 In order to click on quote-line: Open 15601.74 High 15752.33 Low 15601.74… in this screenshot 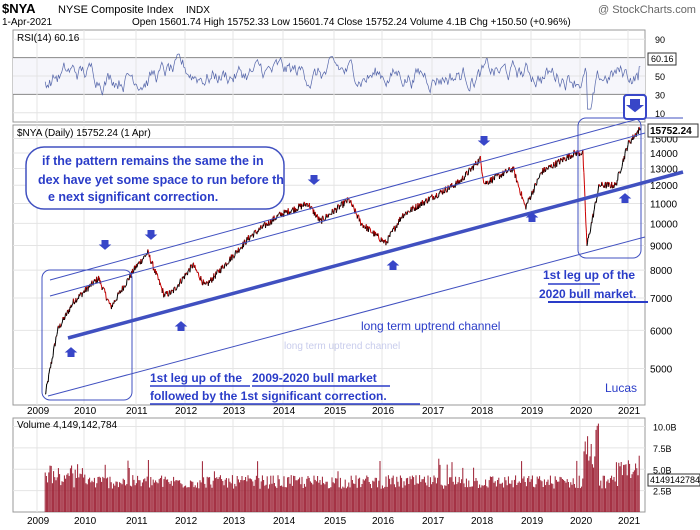, I will do `click(351, 22)`.